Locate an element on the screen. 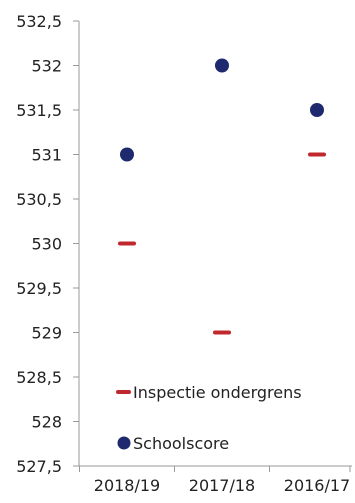 The height and width of the screenshot is (503, 355). y-tick-label: 529 is located at coordinates (46, 333).